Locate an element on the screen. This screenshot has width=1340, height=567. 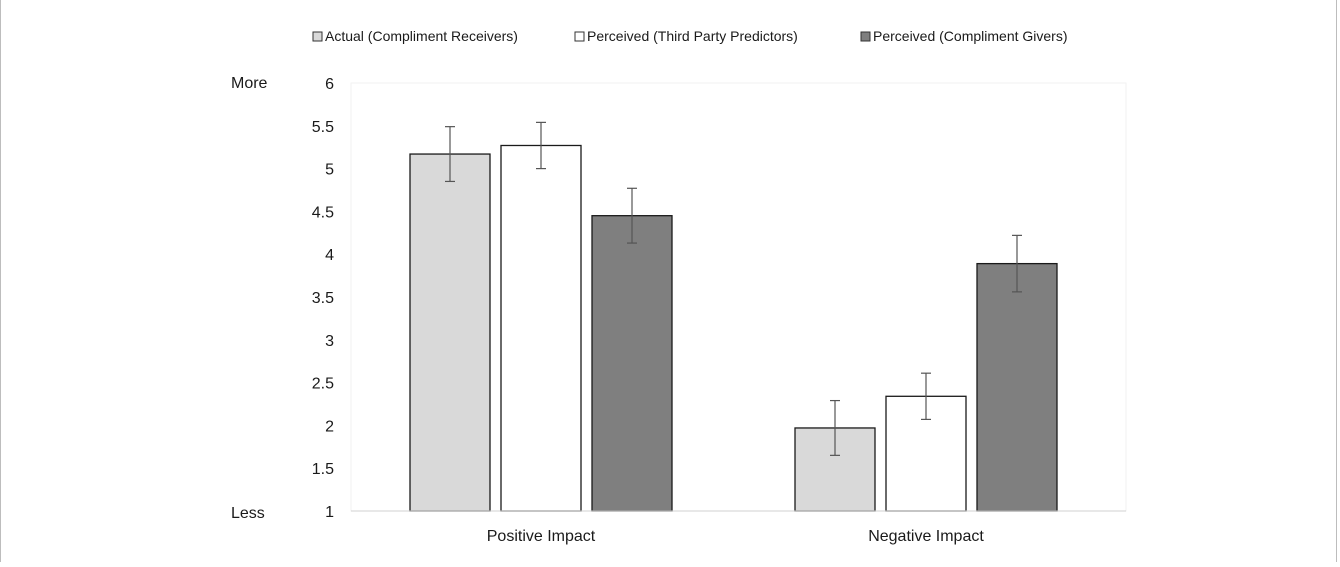
legend-label: Perceived (Third Party Predictors) is located at coordinates (692, 36).